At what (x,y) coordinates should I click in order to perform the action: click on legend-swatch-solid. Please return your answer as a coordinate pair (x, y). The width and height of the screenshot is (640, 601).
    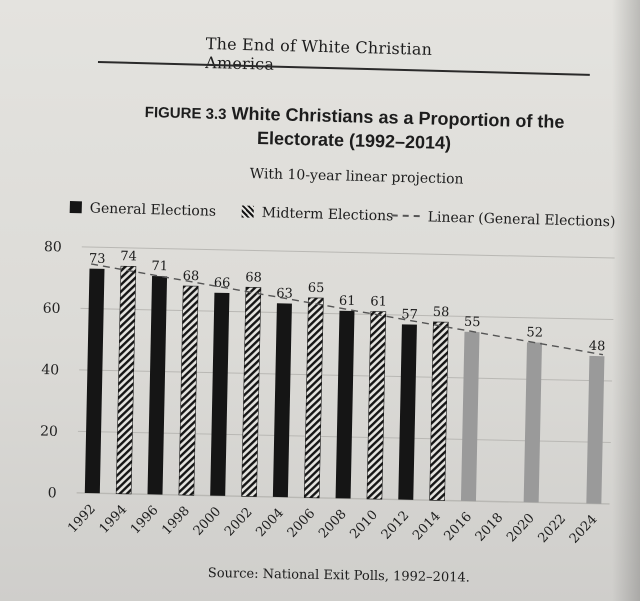
    Looking at the image, I should click on (75, 207).